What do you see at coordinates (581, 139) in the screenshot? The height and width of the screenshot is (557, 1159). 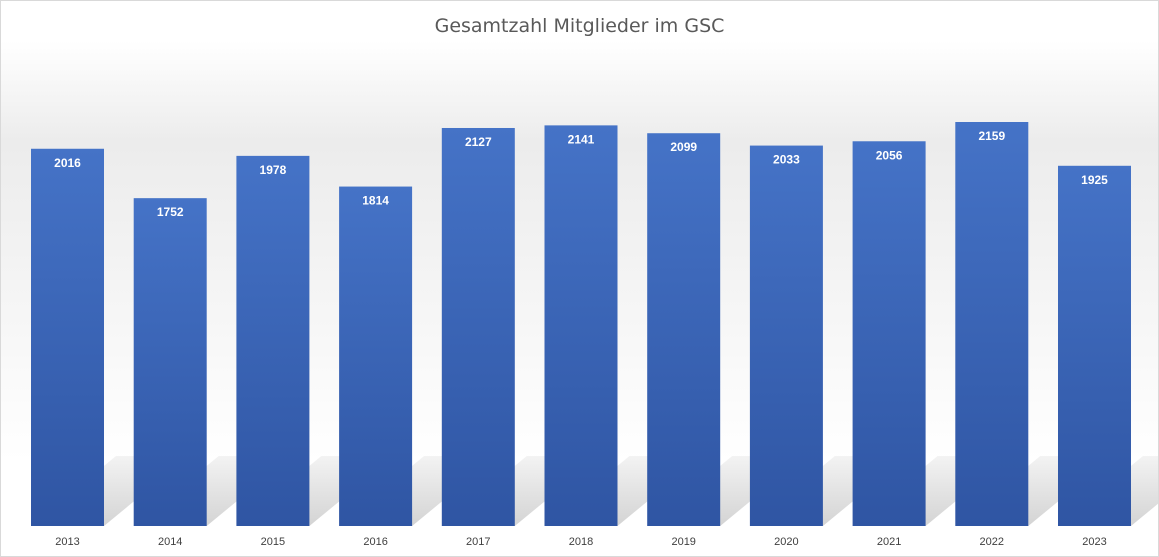 I see `data-label-2018: 2141` at bounding box center [581, 139].